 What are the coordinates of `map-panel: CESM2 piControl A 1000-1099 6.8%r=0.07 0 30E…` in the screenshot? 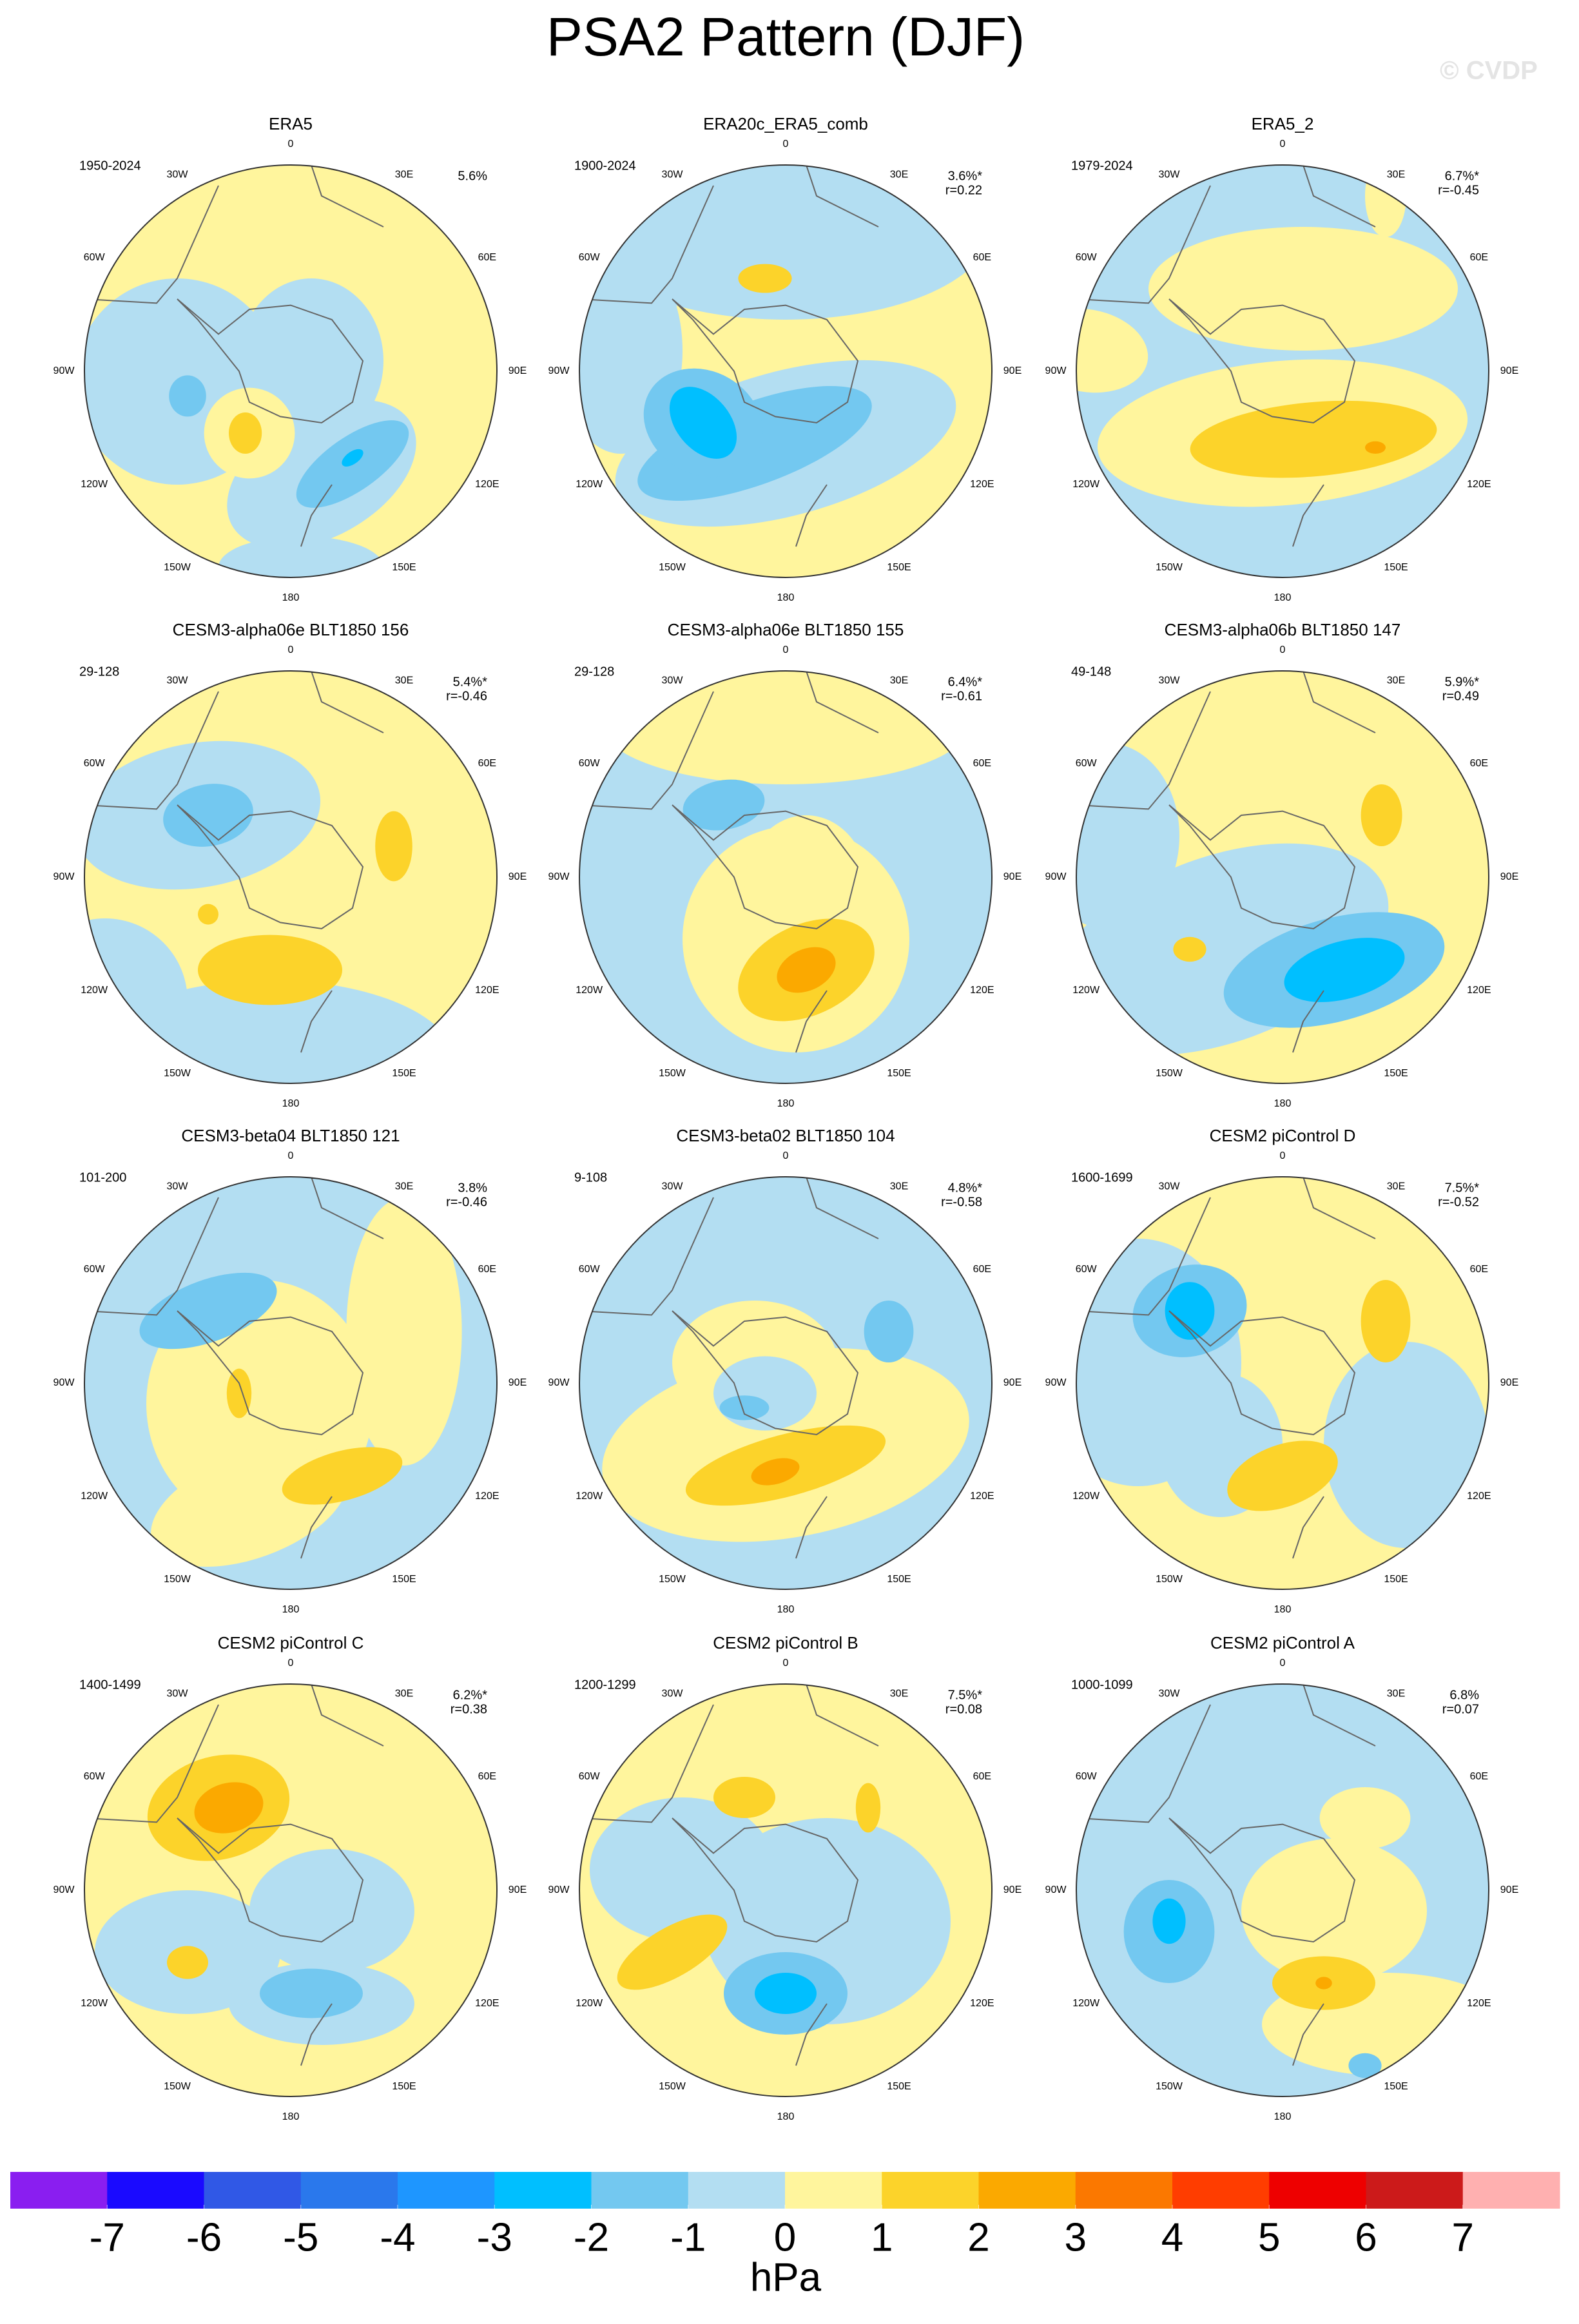 It's located at (1282, 1877).